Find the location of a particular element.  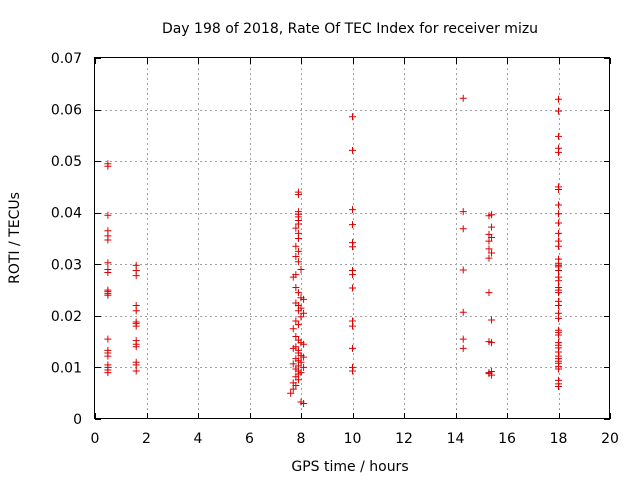

x-tick-label: 6 is located at coordinates (249, 439).